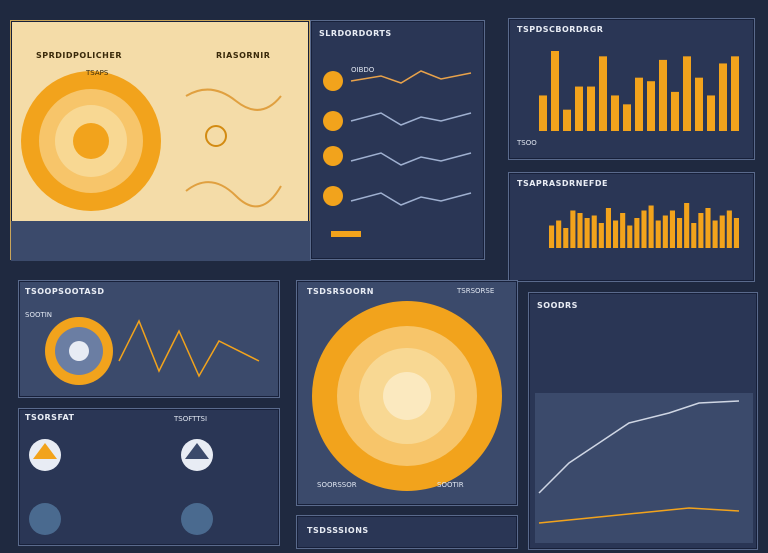 Image resolution: width=768 pixels, height=553 pixels. Describe the element at coordinates (562, 183) in the screenshot. I see `histogram-title: TSAPRASDRNEFDE` at that location.